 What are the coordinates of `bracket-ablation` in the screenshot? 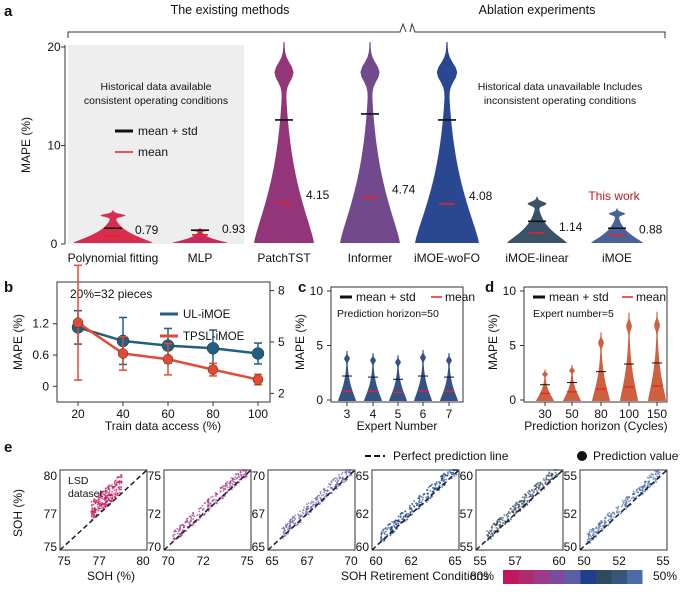 It's located at (537, 30).